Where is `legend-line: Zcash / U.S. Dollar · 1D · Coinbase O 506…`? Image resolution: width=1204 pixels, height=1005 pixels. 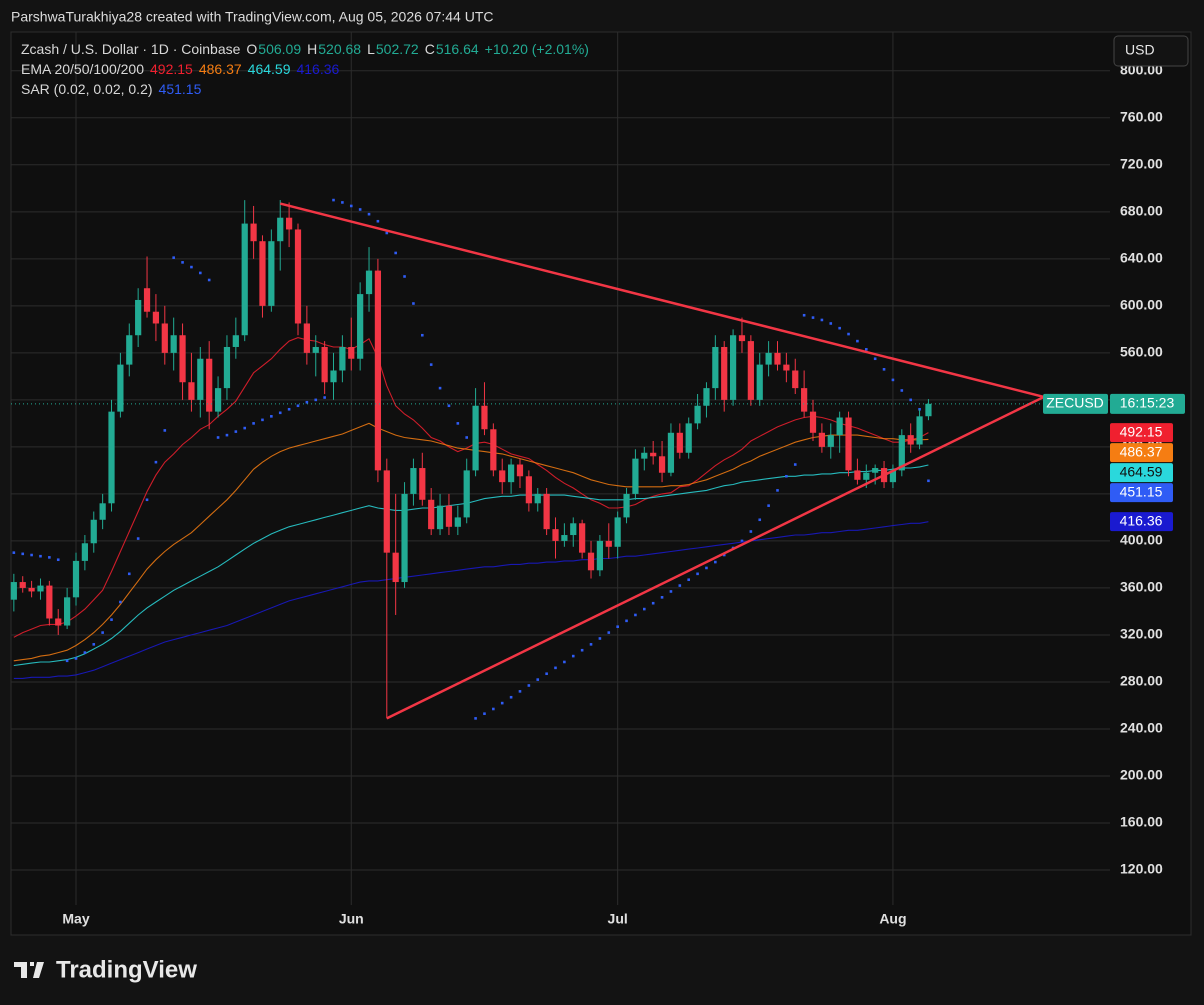
legend-line: Zcash / U.S. Dollar · 1D · Coinbase O 506… is located at coordinates (308, 49).